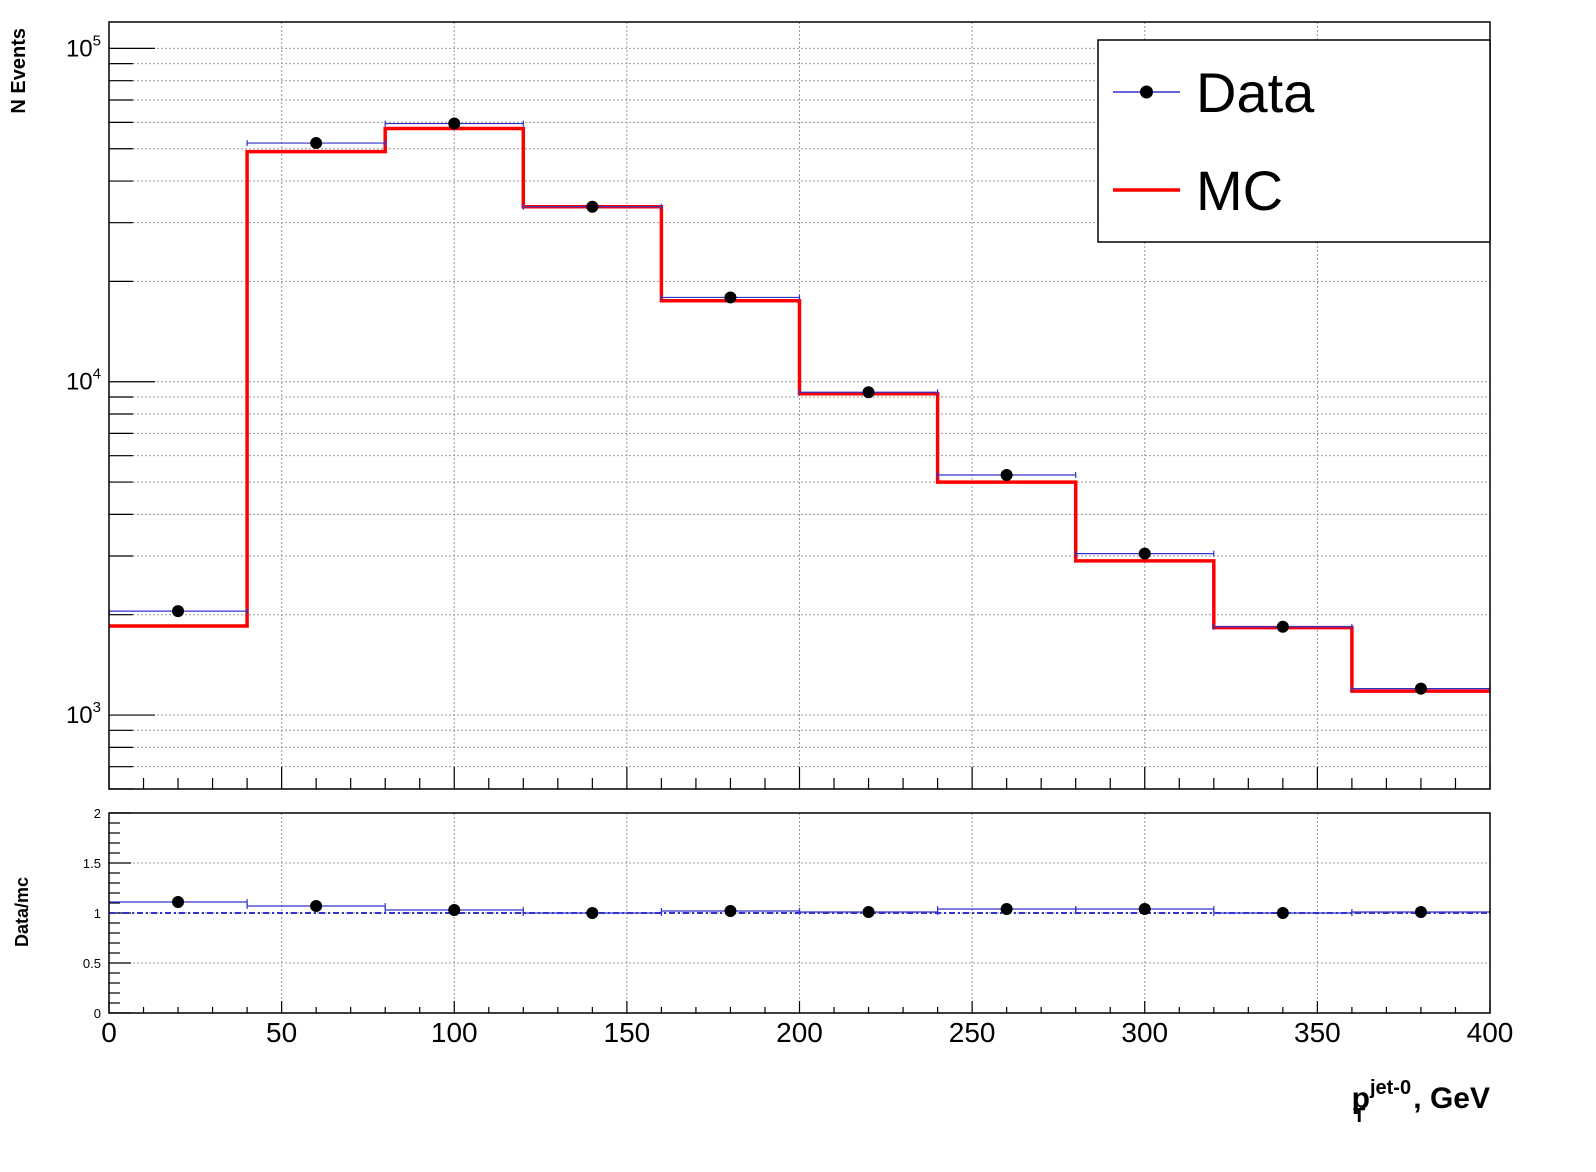 The width and height of the screenshot is (1596, 1172). Describe the element at coordinates (83, 47) in the screenshot. I see `main-y-tick-label: 10⁵` at that location.